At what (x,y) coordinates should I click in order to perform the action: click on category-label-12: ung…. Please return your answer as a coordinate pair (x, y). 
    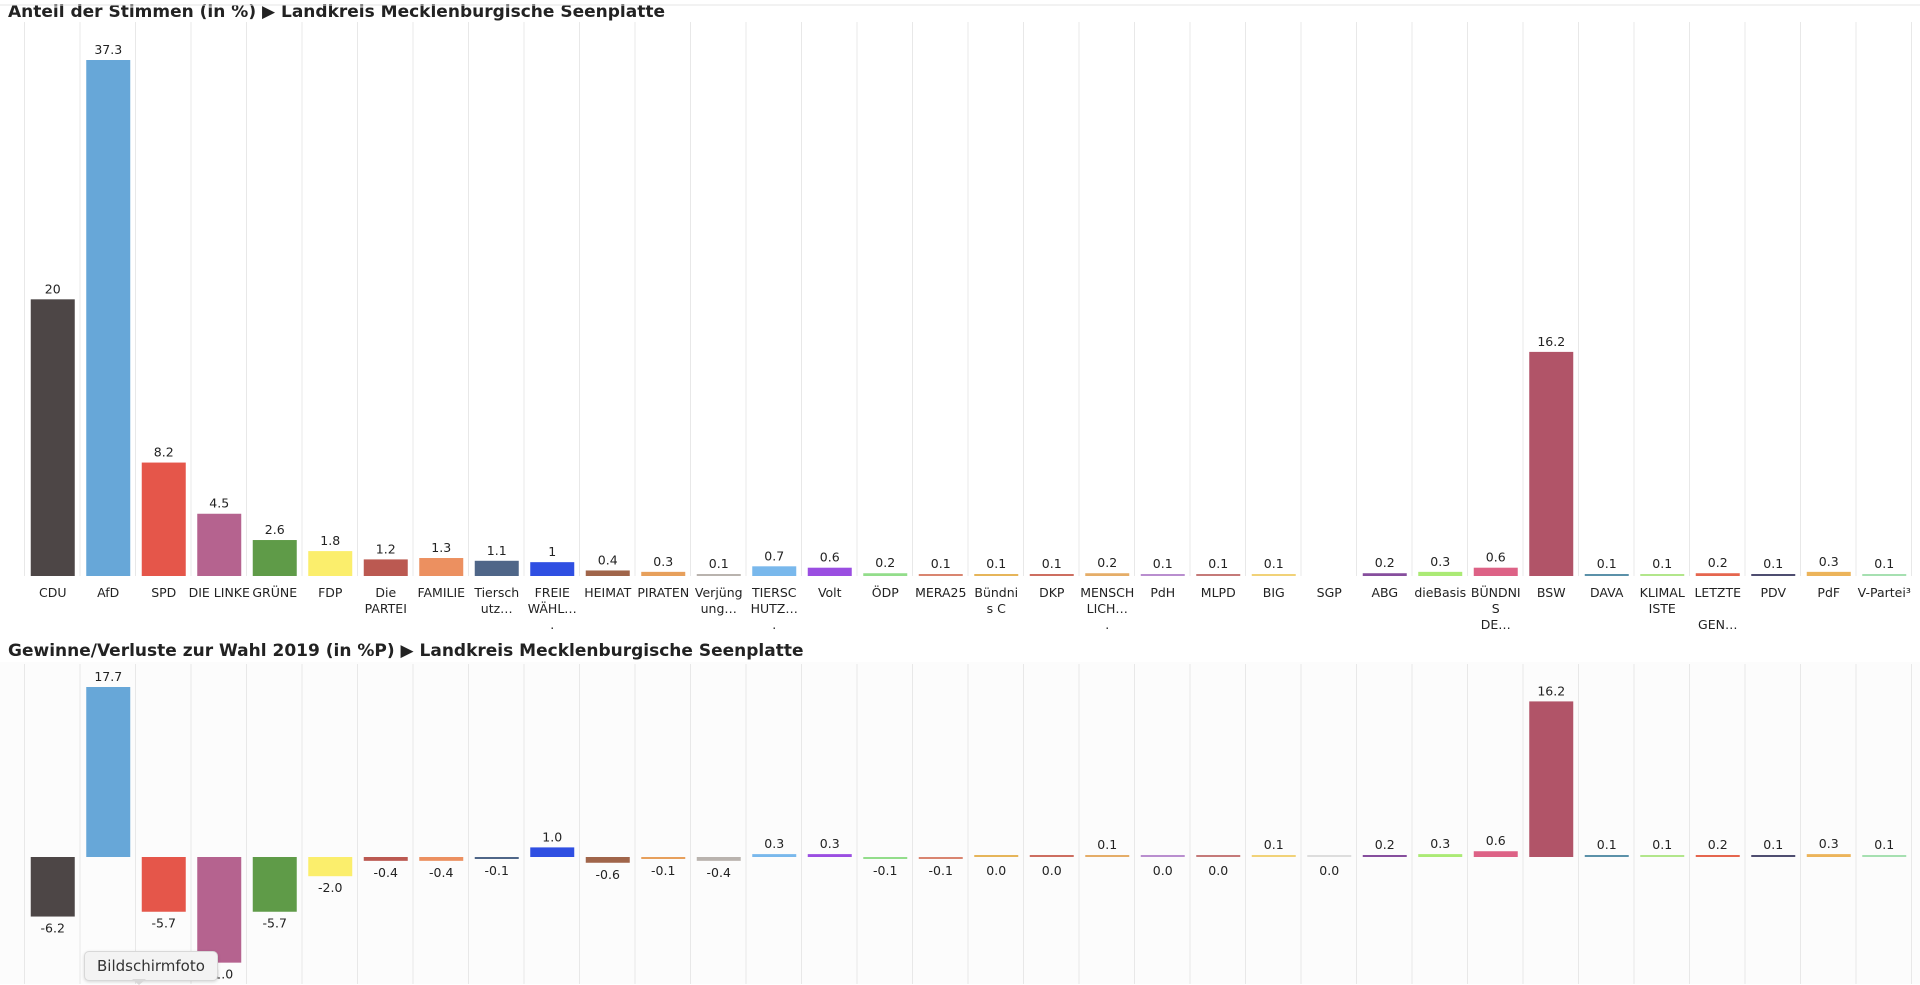
    Looking at the image, I should click on (719, 608).